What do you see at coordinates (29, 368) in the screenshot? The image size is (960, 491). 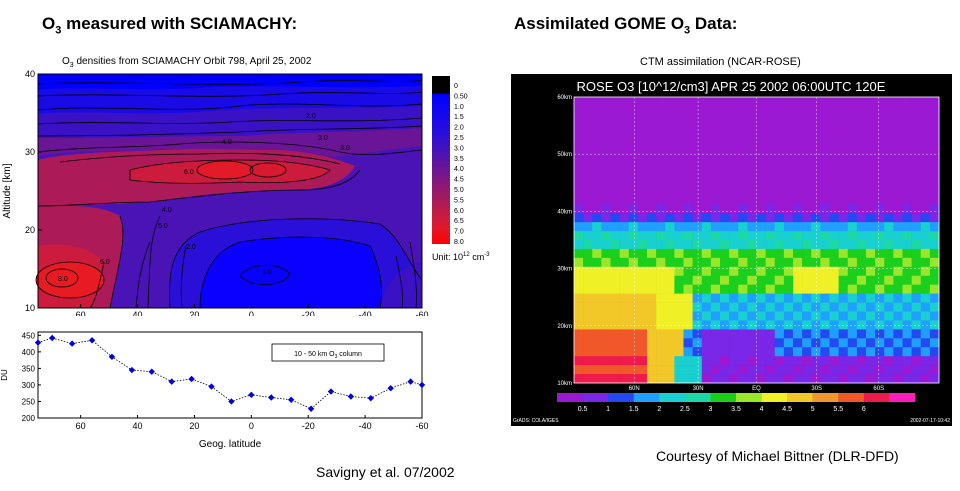 I see `y-tick-label: 350` at bounding box center [29, 368].